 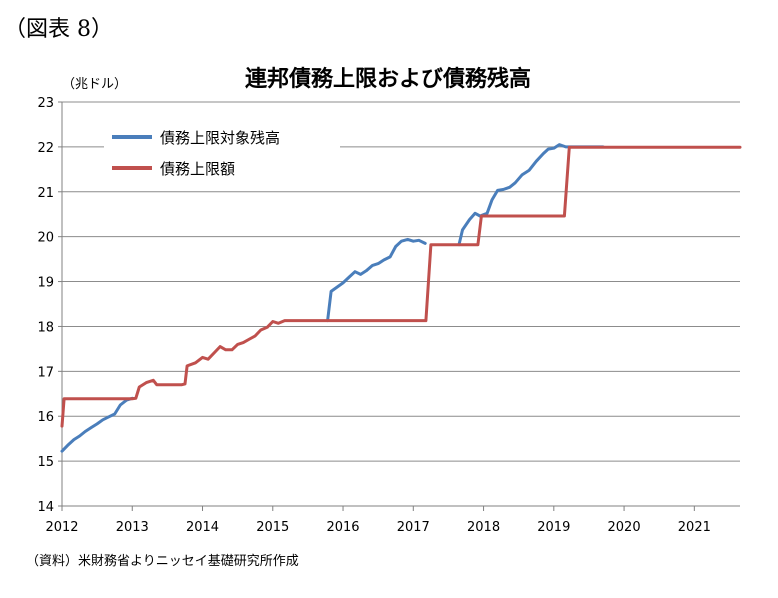 I want to click on x-tick-label: 2016, so click(x=342, y=527).